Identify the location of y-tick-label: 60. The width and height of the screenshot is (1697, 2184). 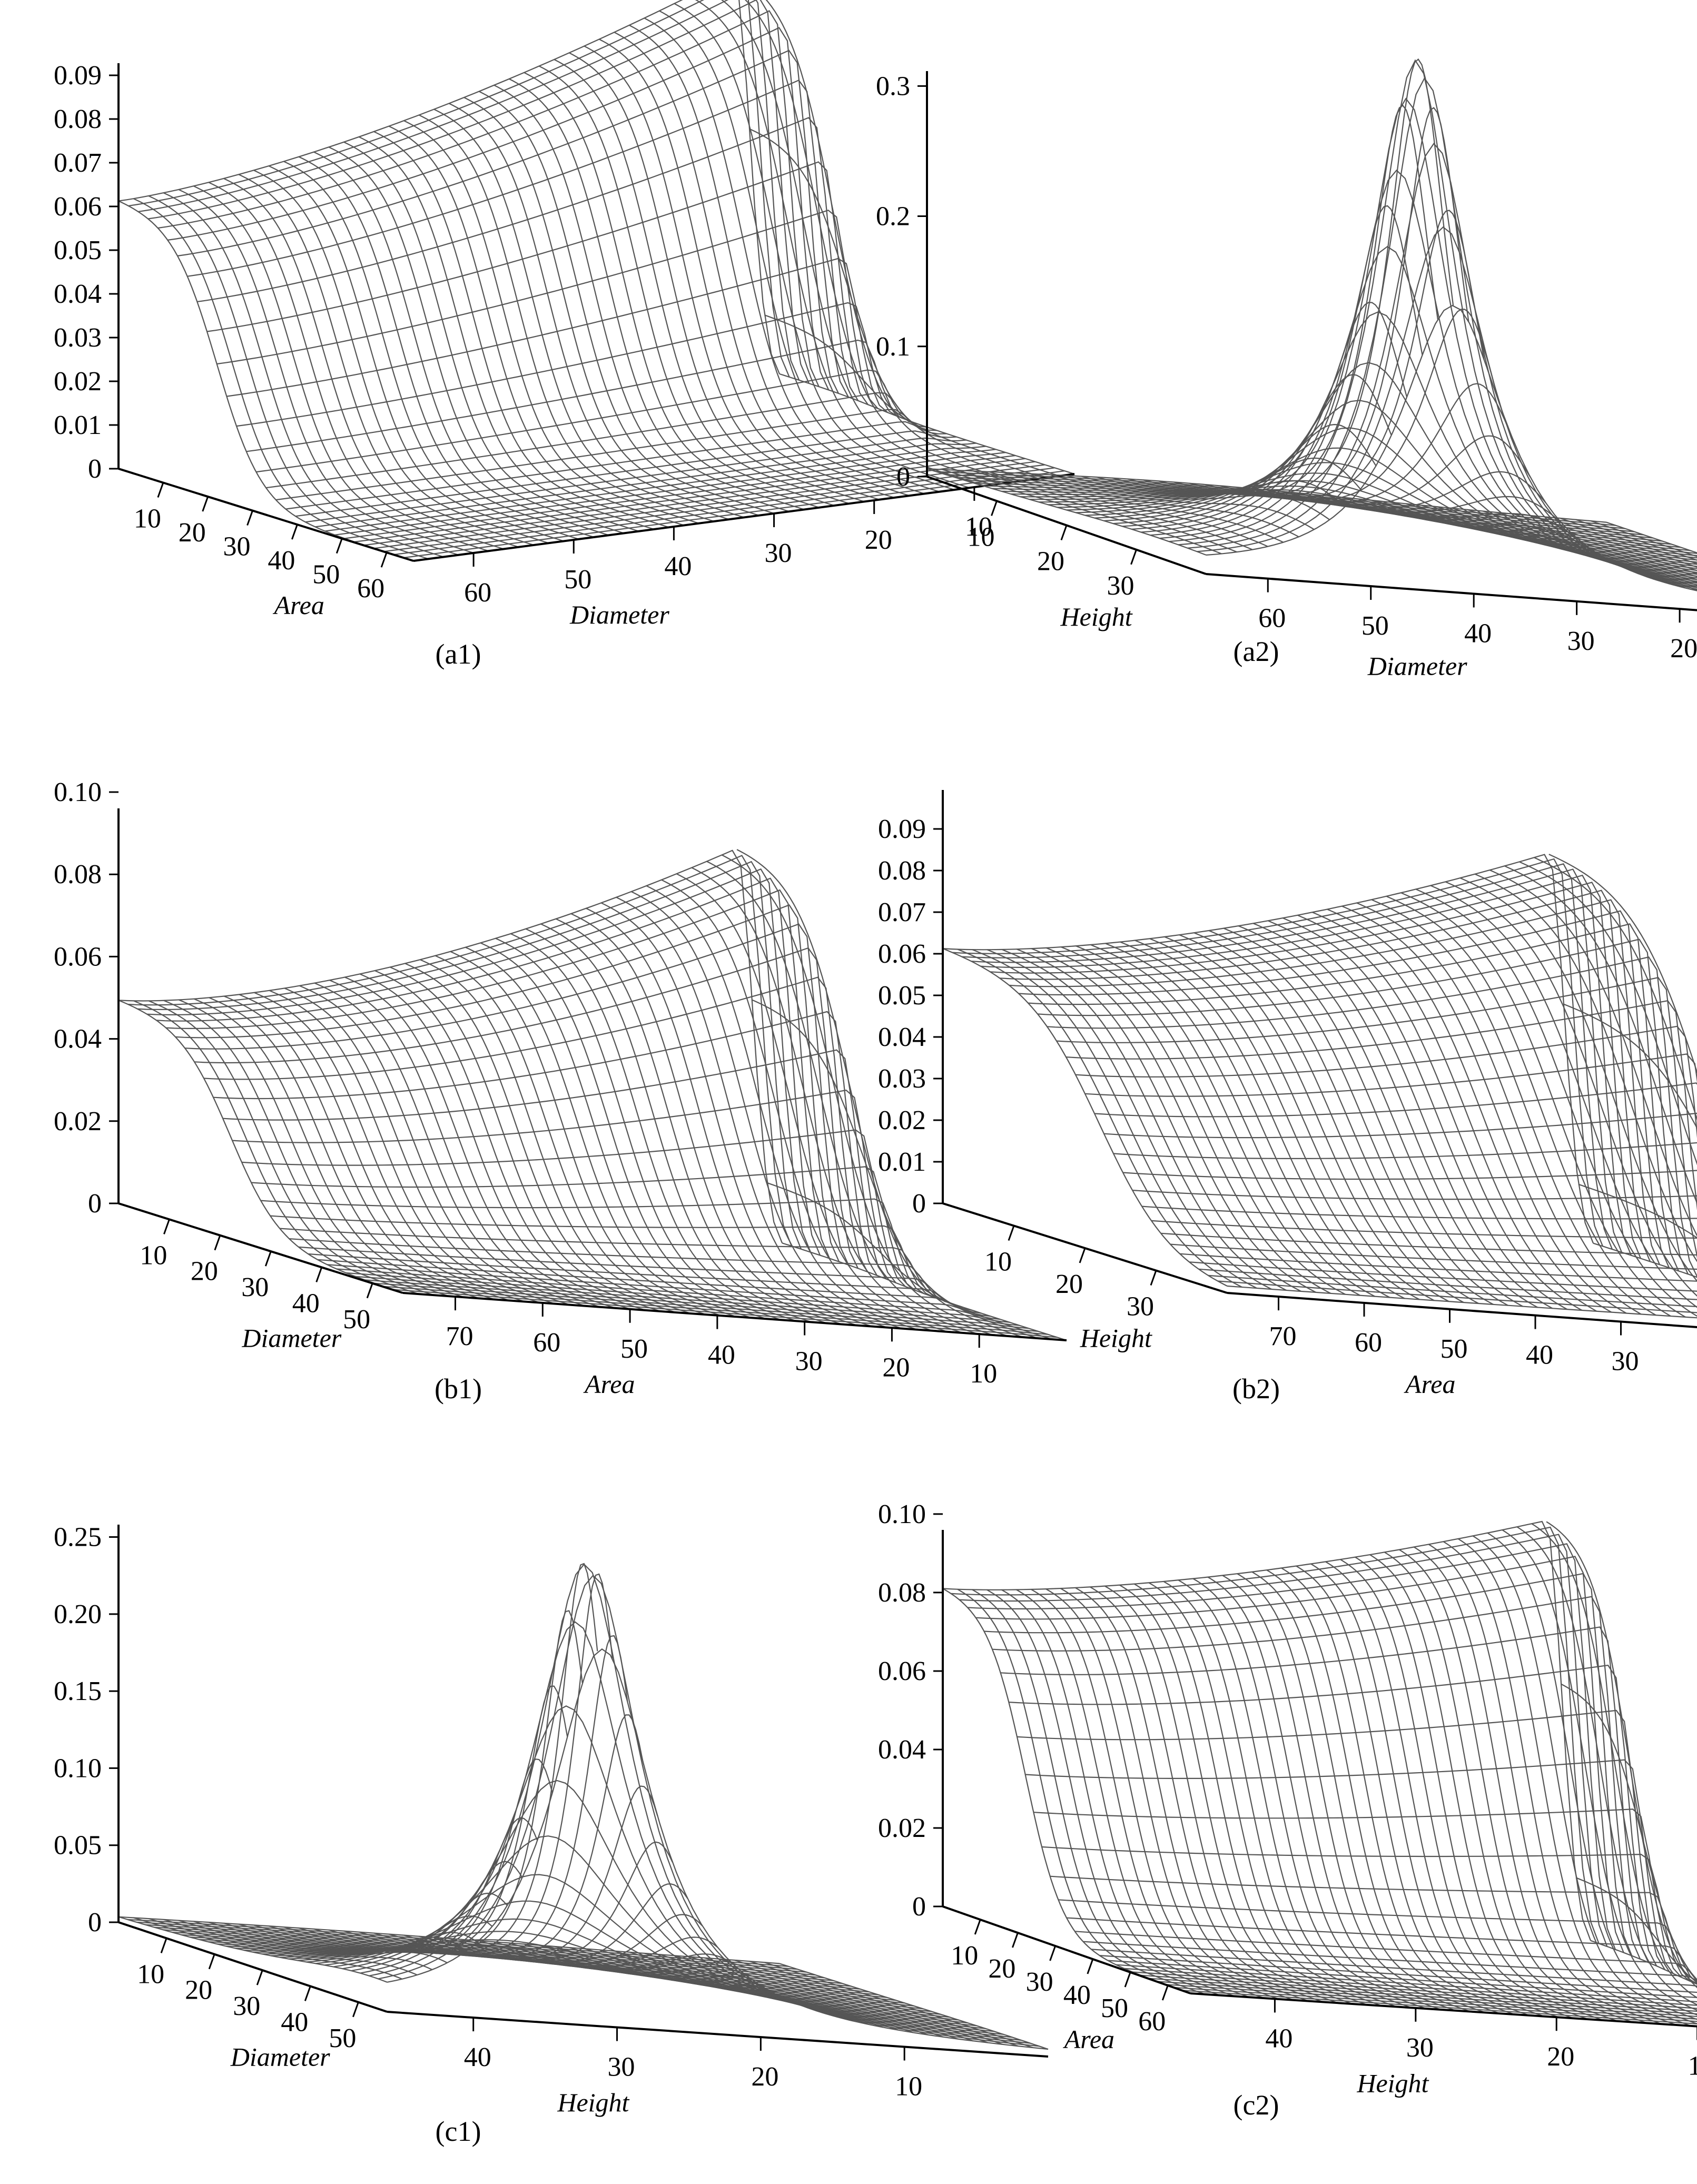
(477, 593).